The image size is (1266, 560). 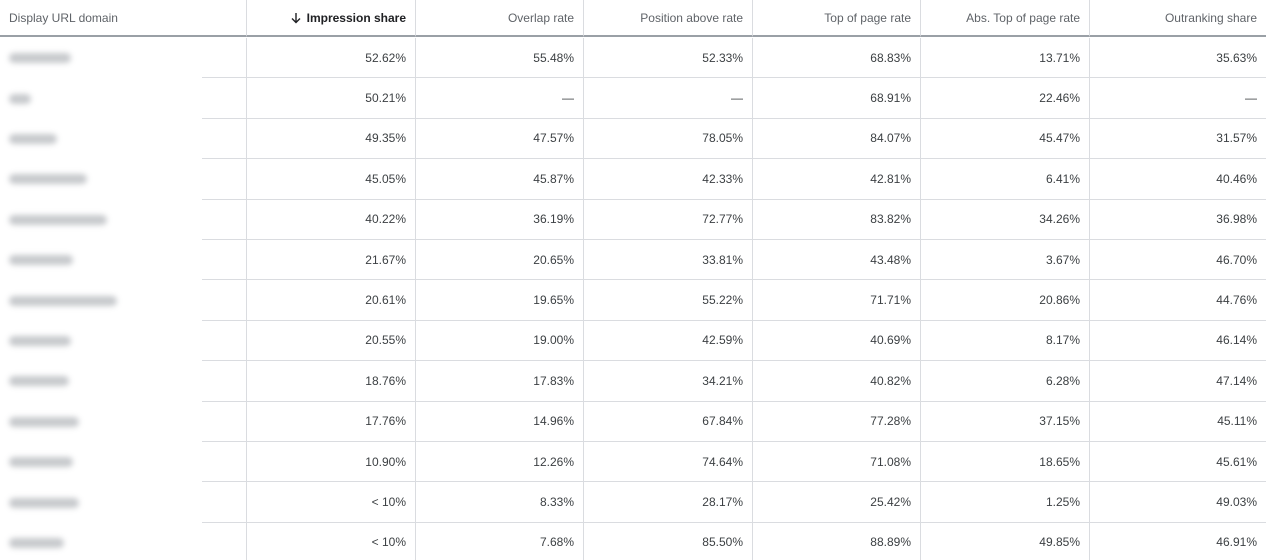 What do you see at coordinates (1177, 260) in the screenshot?
I see `value-cell: 46.70%` at bounding box center [1177, 260].